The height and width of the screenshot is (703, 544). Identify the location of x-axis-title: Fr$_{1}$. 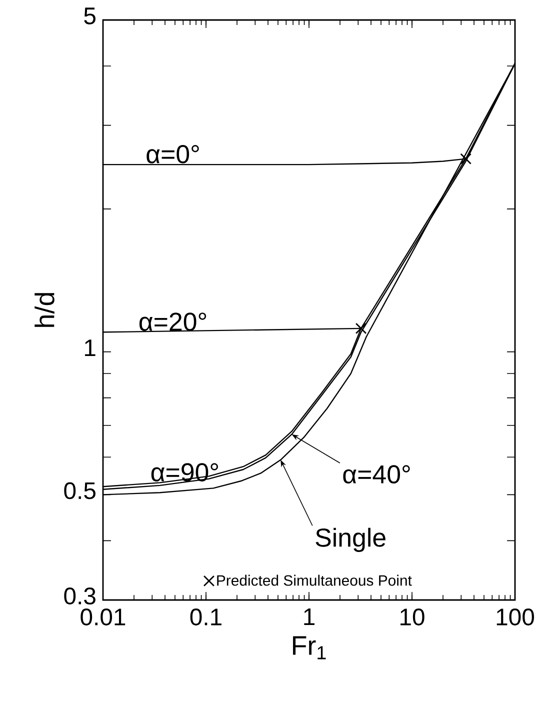
(309, 648).